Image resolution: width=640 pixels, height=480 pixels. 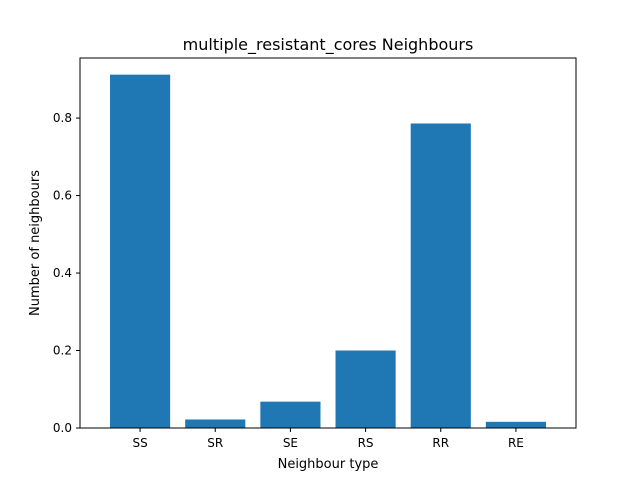 What do you see at coordinates (290, 443) in the screenshot?
I see `x-tick-label-se: SE` at bounding box center [290, 443].